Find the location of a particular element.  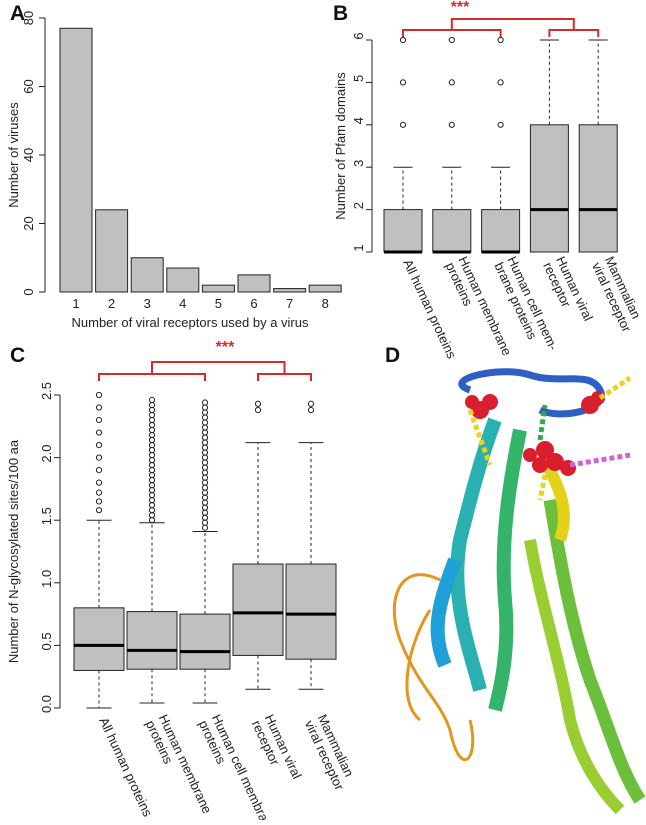

glycan-chains is located at coordinates (549, 438).